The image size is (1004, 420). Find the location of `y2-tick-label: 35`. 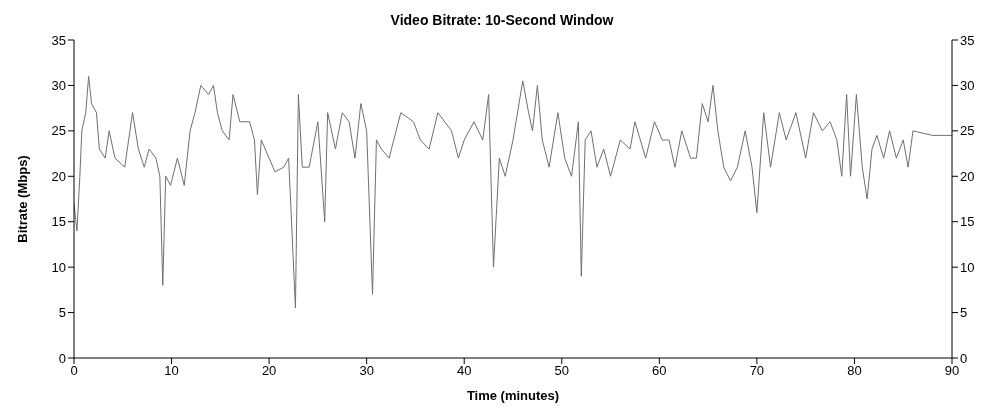

y2-tick-label: 35 is located at coordinates (967, 40).